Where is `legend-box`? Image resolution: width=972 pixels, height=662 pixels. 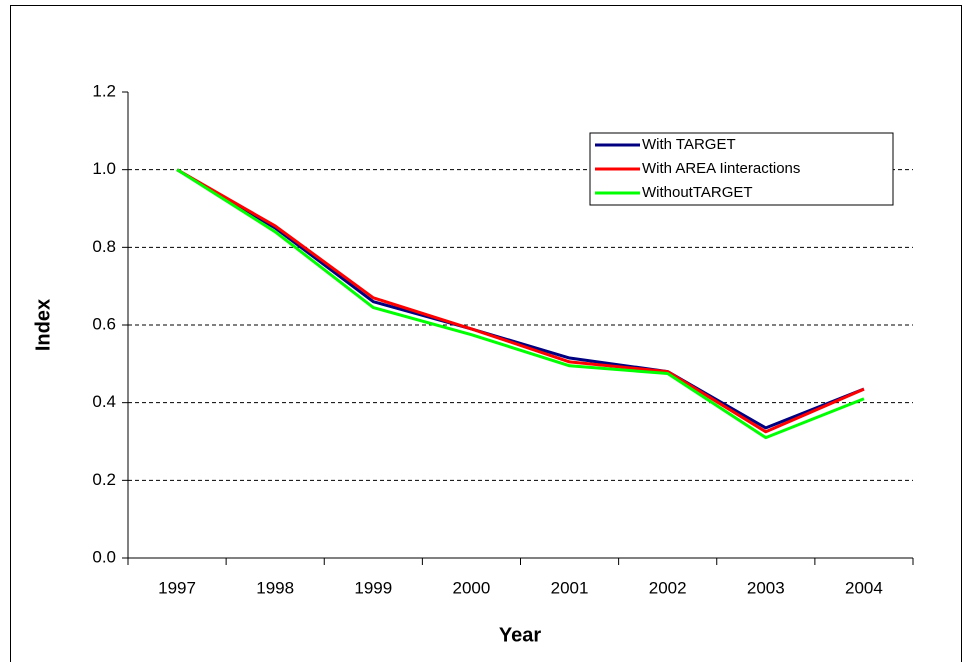 legend-box is located at coordinates (741, 169).